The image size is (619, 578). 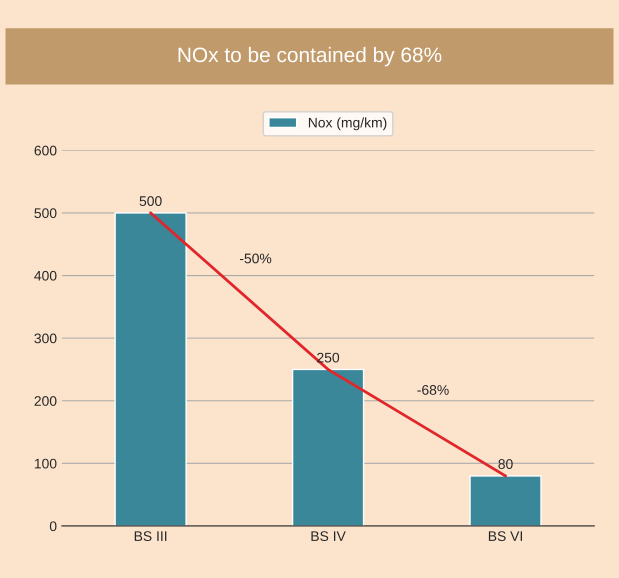 I want to click on data-label: 250, so click(x=328, y=357).